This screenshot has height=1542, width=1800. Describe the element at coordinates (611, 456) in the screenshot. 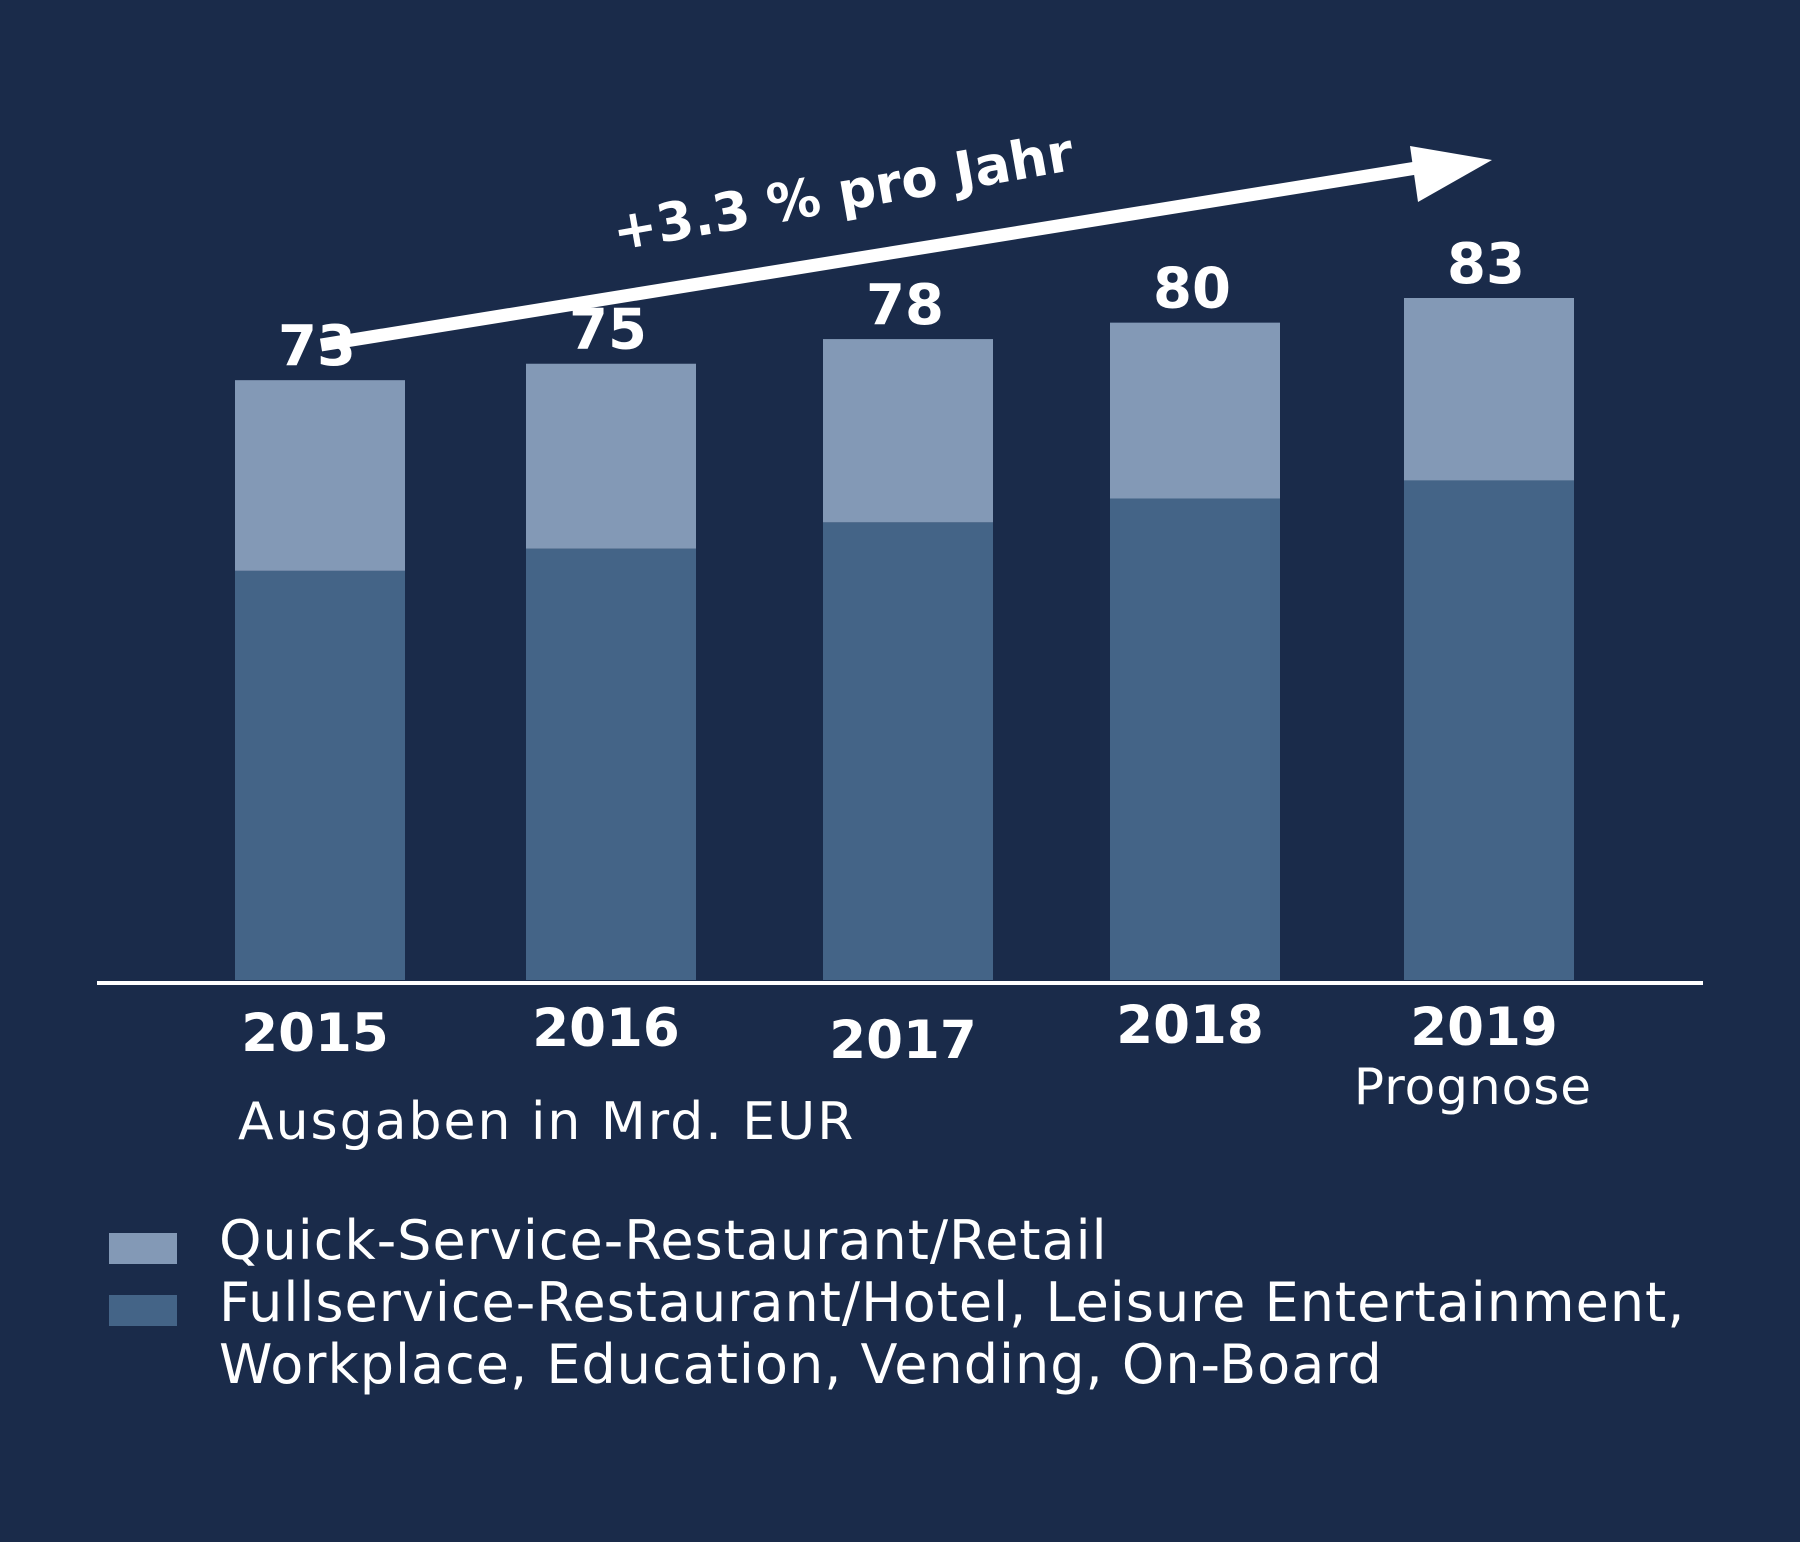

I see `bar-segment-2016-quick-service` at that location.